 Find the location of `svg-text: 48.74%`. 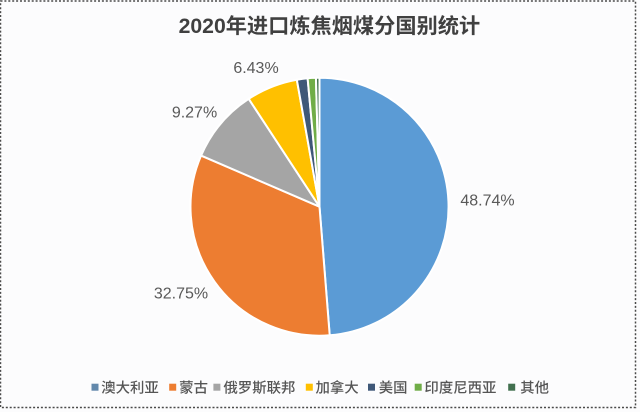

svg-text: 48.74% is located at coordinates (487, 201).